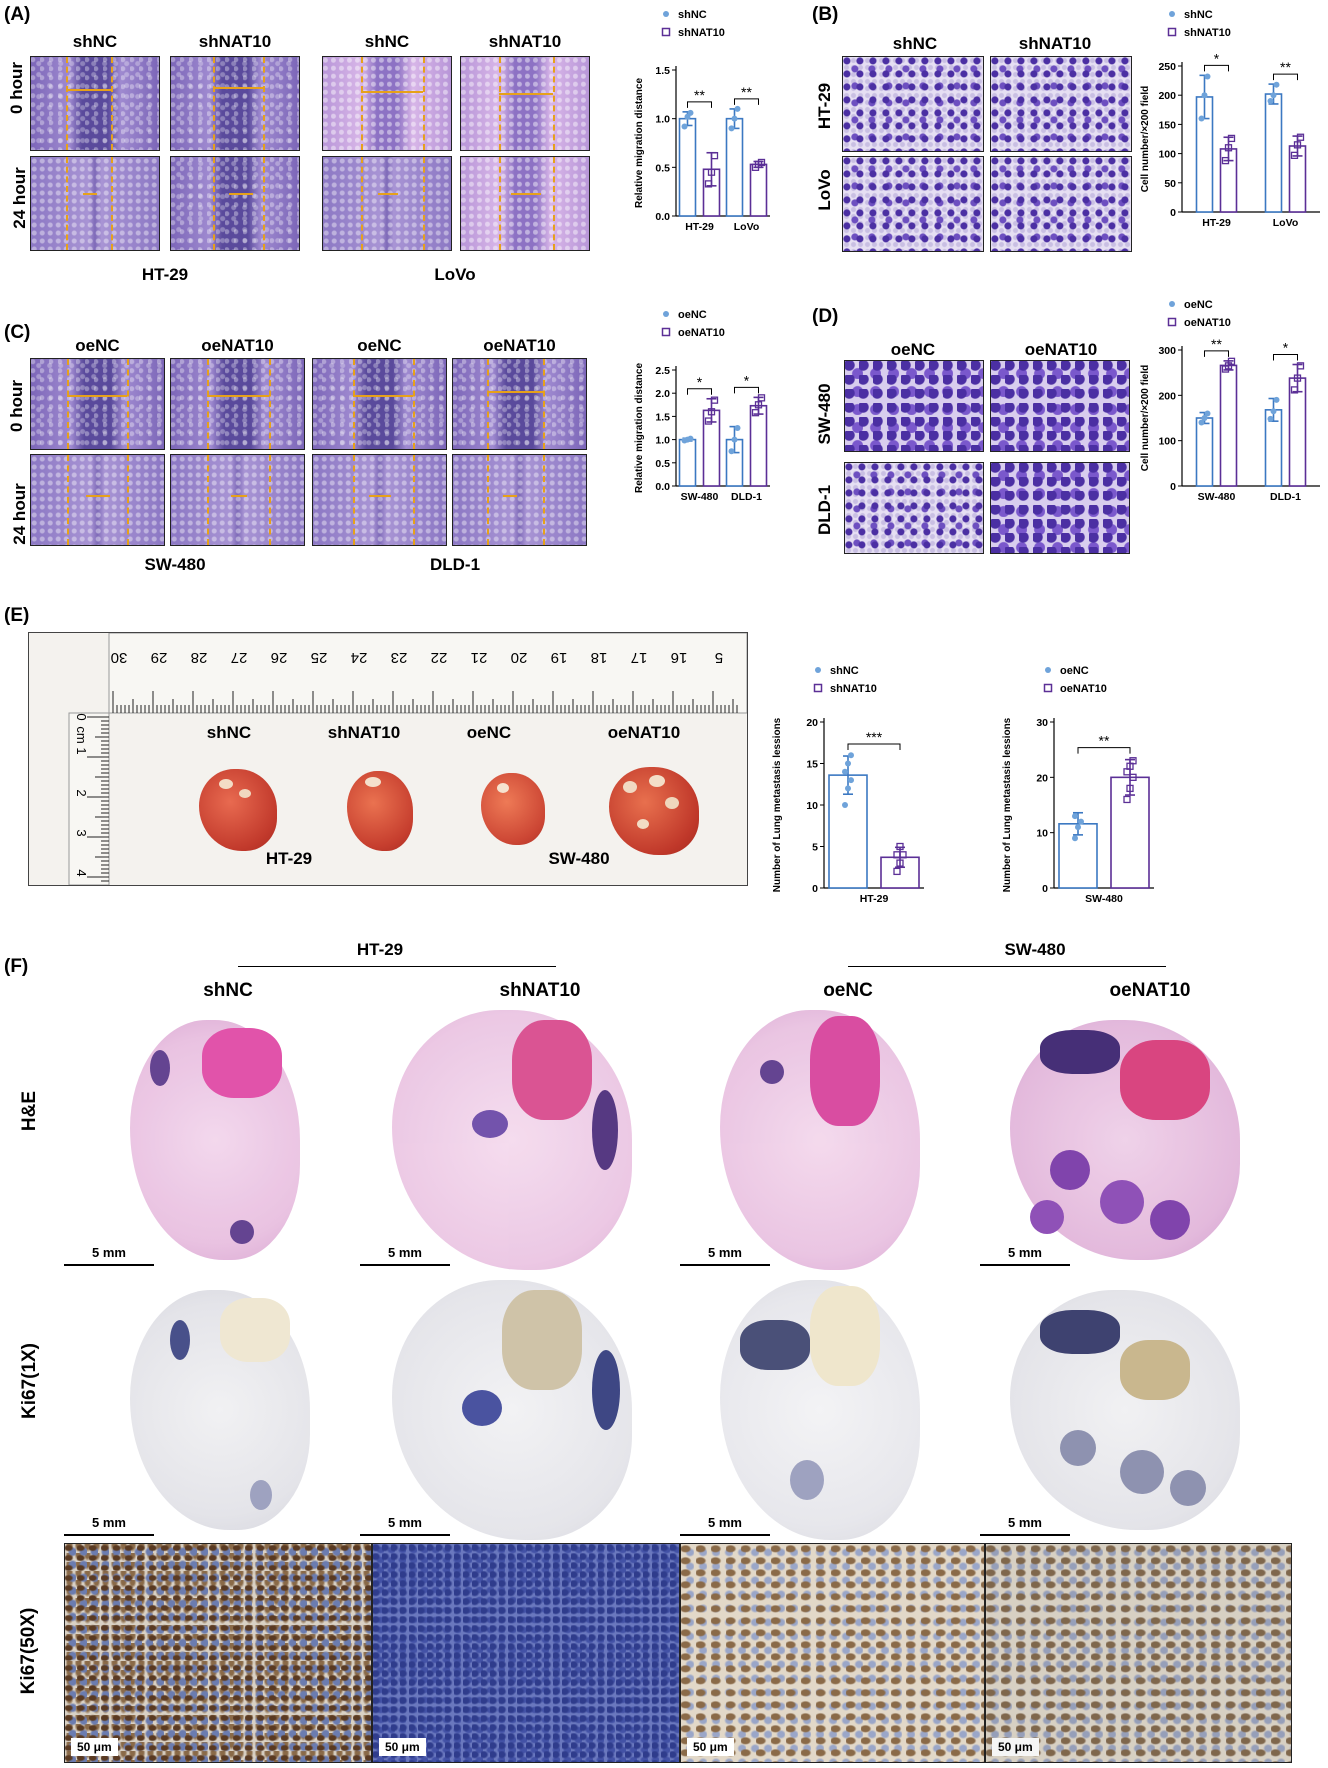  Describe the element at coordinates (662, 487) in the screenshot. I see `y-tick-label: 0.0` at that location.